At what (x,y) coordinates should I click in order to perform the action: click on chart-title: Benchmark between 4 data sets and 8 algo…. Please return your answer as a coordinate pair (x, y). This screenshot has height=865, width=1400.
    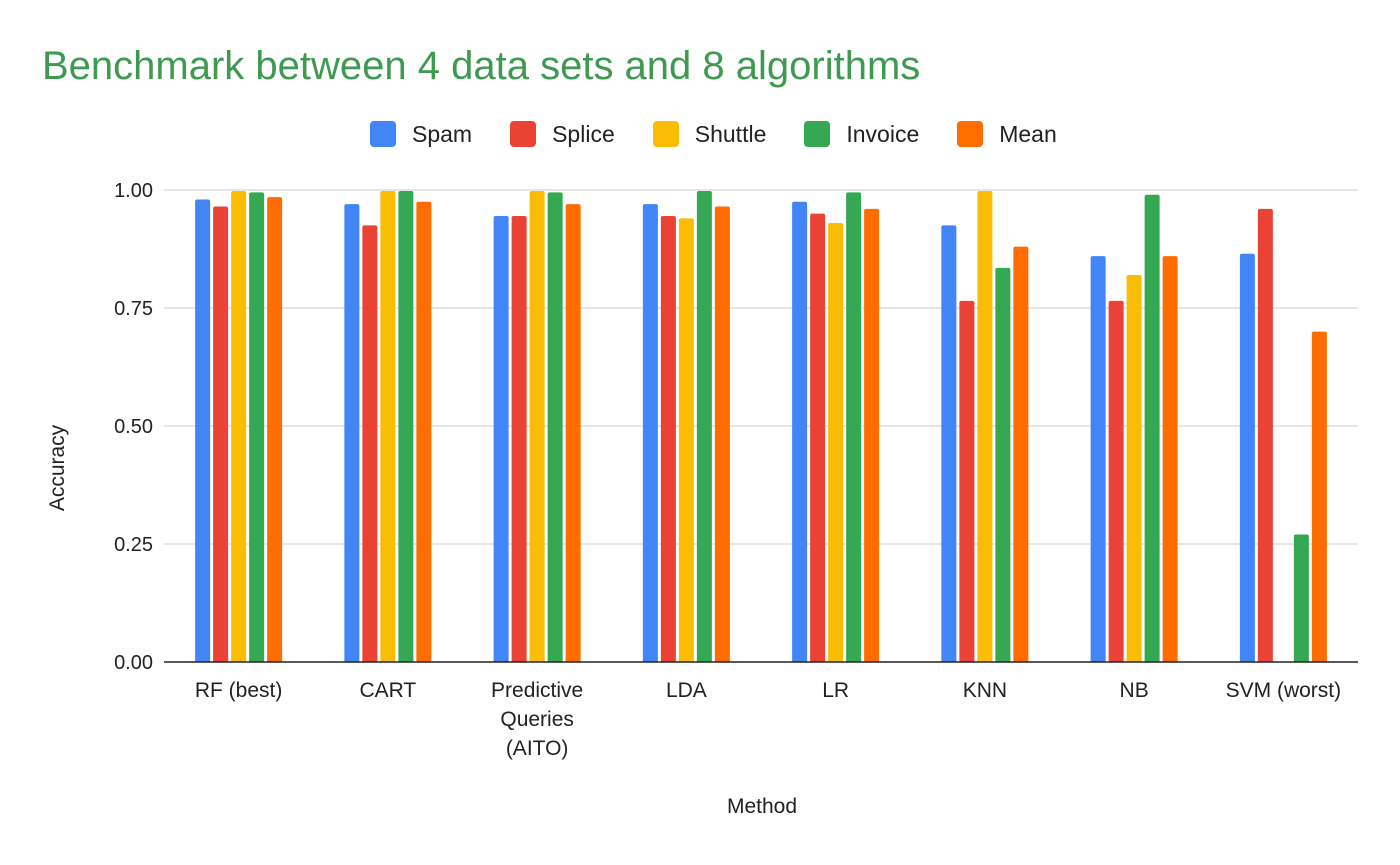
    Looking at the image, I should click on (481, 66).